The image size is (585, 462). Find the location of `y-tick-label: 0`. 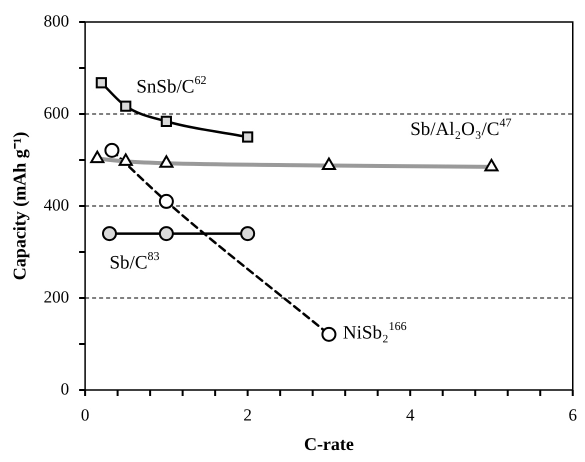

y-tick-label: 0 is located at coordinates (65, 388).